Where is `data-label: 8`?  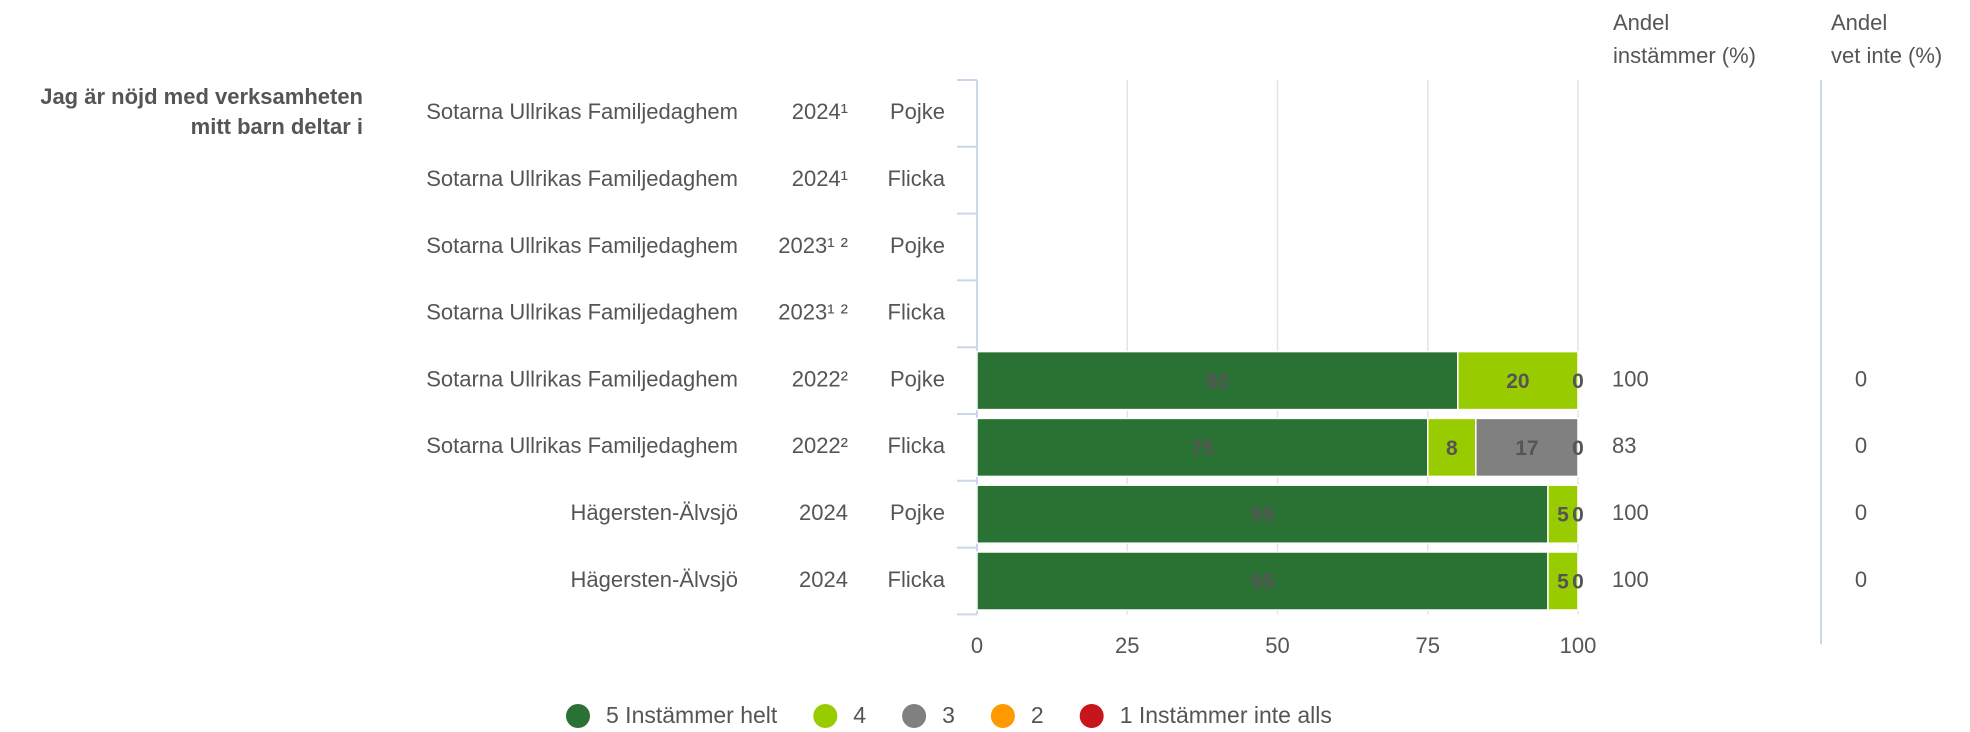
data-label: 8 is located at coordinates (1452, 448).